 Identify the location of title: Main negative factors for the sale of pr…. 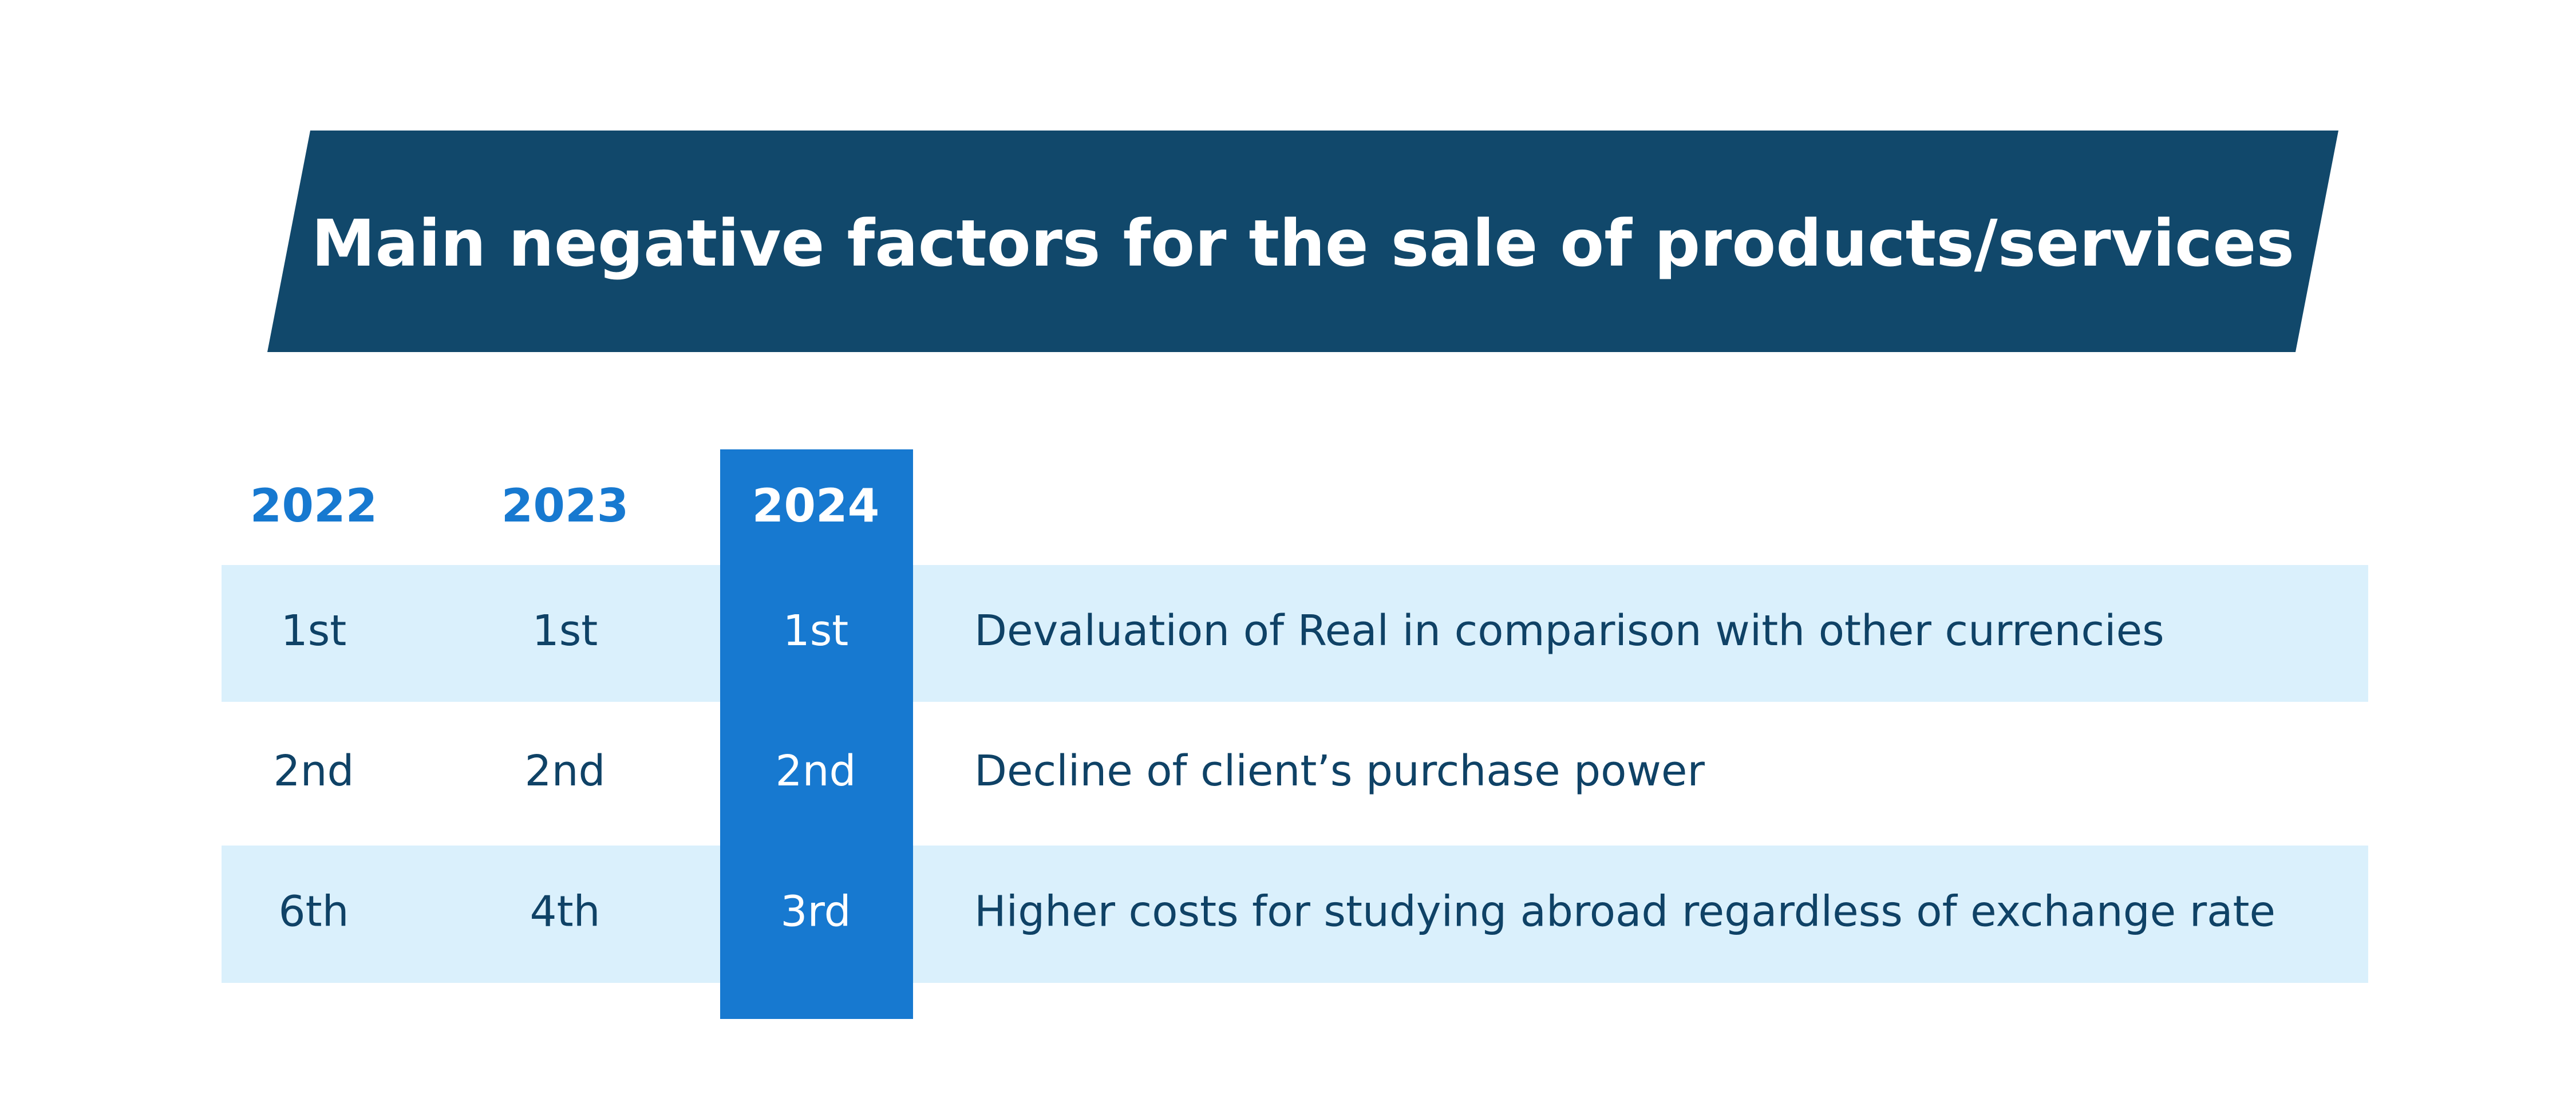
(1302, 244).